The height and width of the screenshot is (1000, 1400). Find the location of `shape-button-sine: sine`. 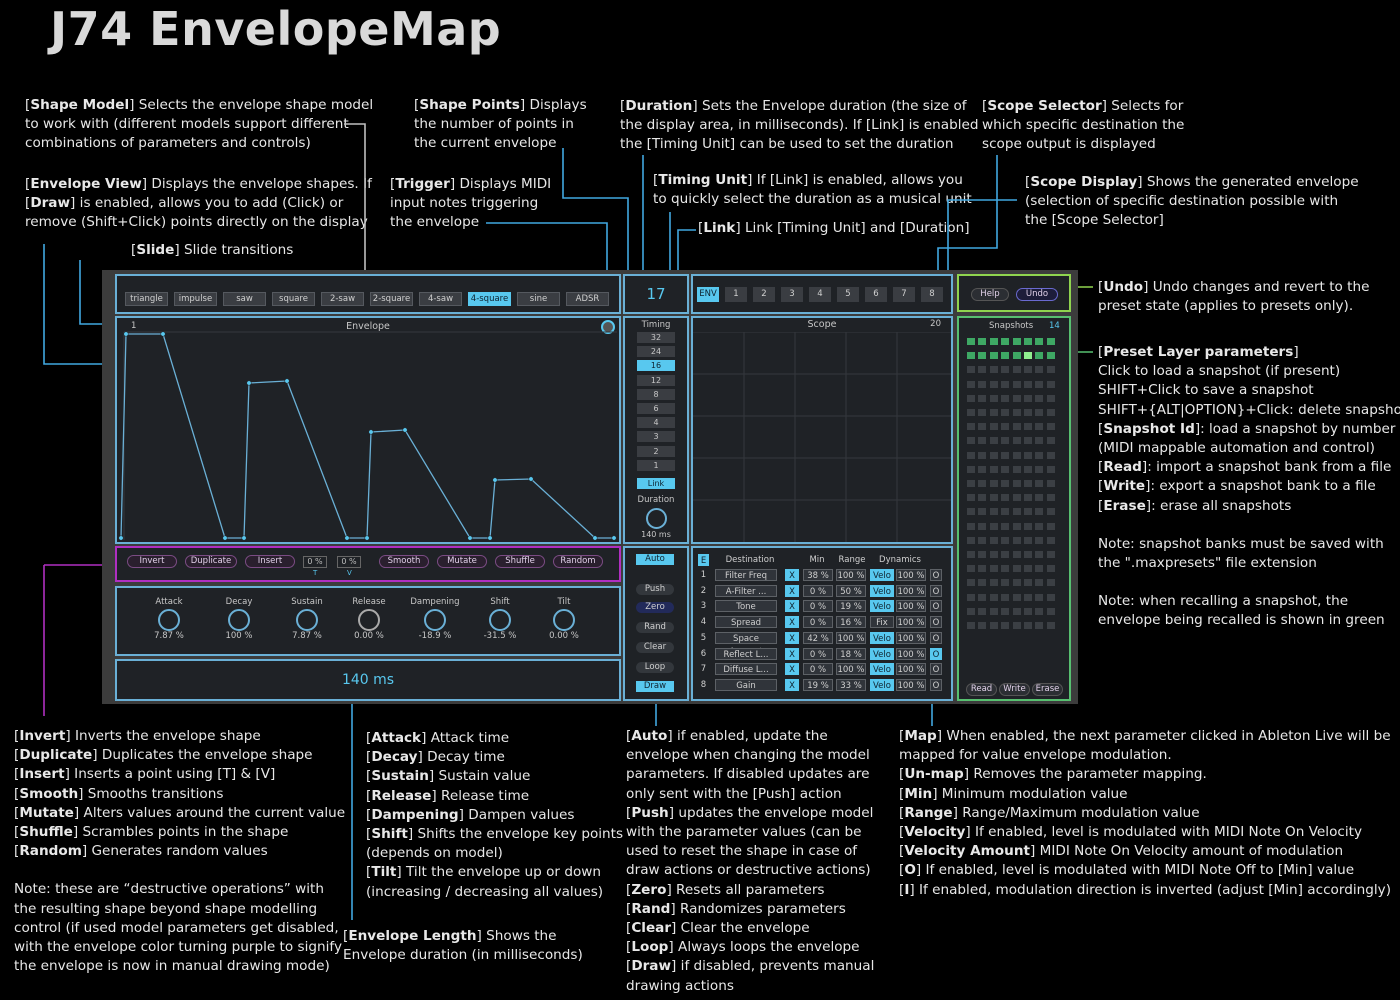

shape-button-sine: sine is located at coordinates (538, 299).